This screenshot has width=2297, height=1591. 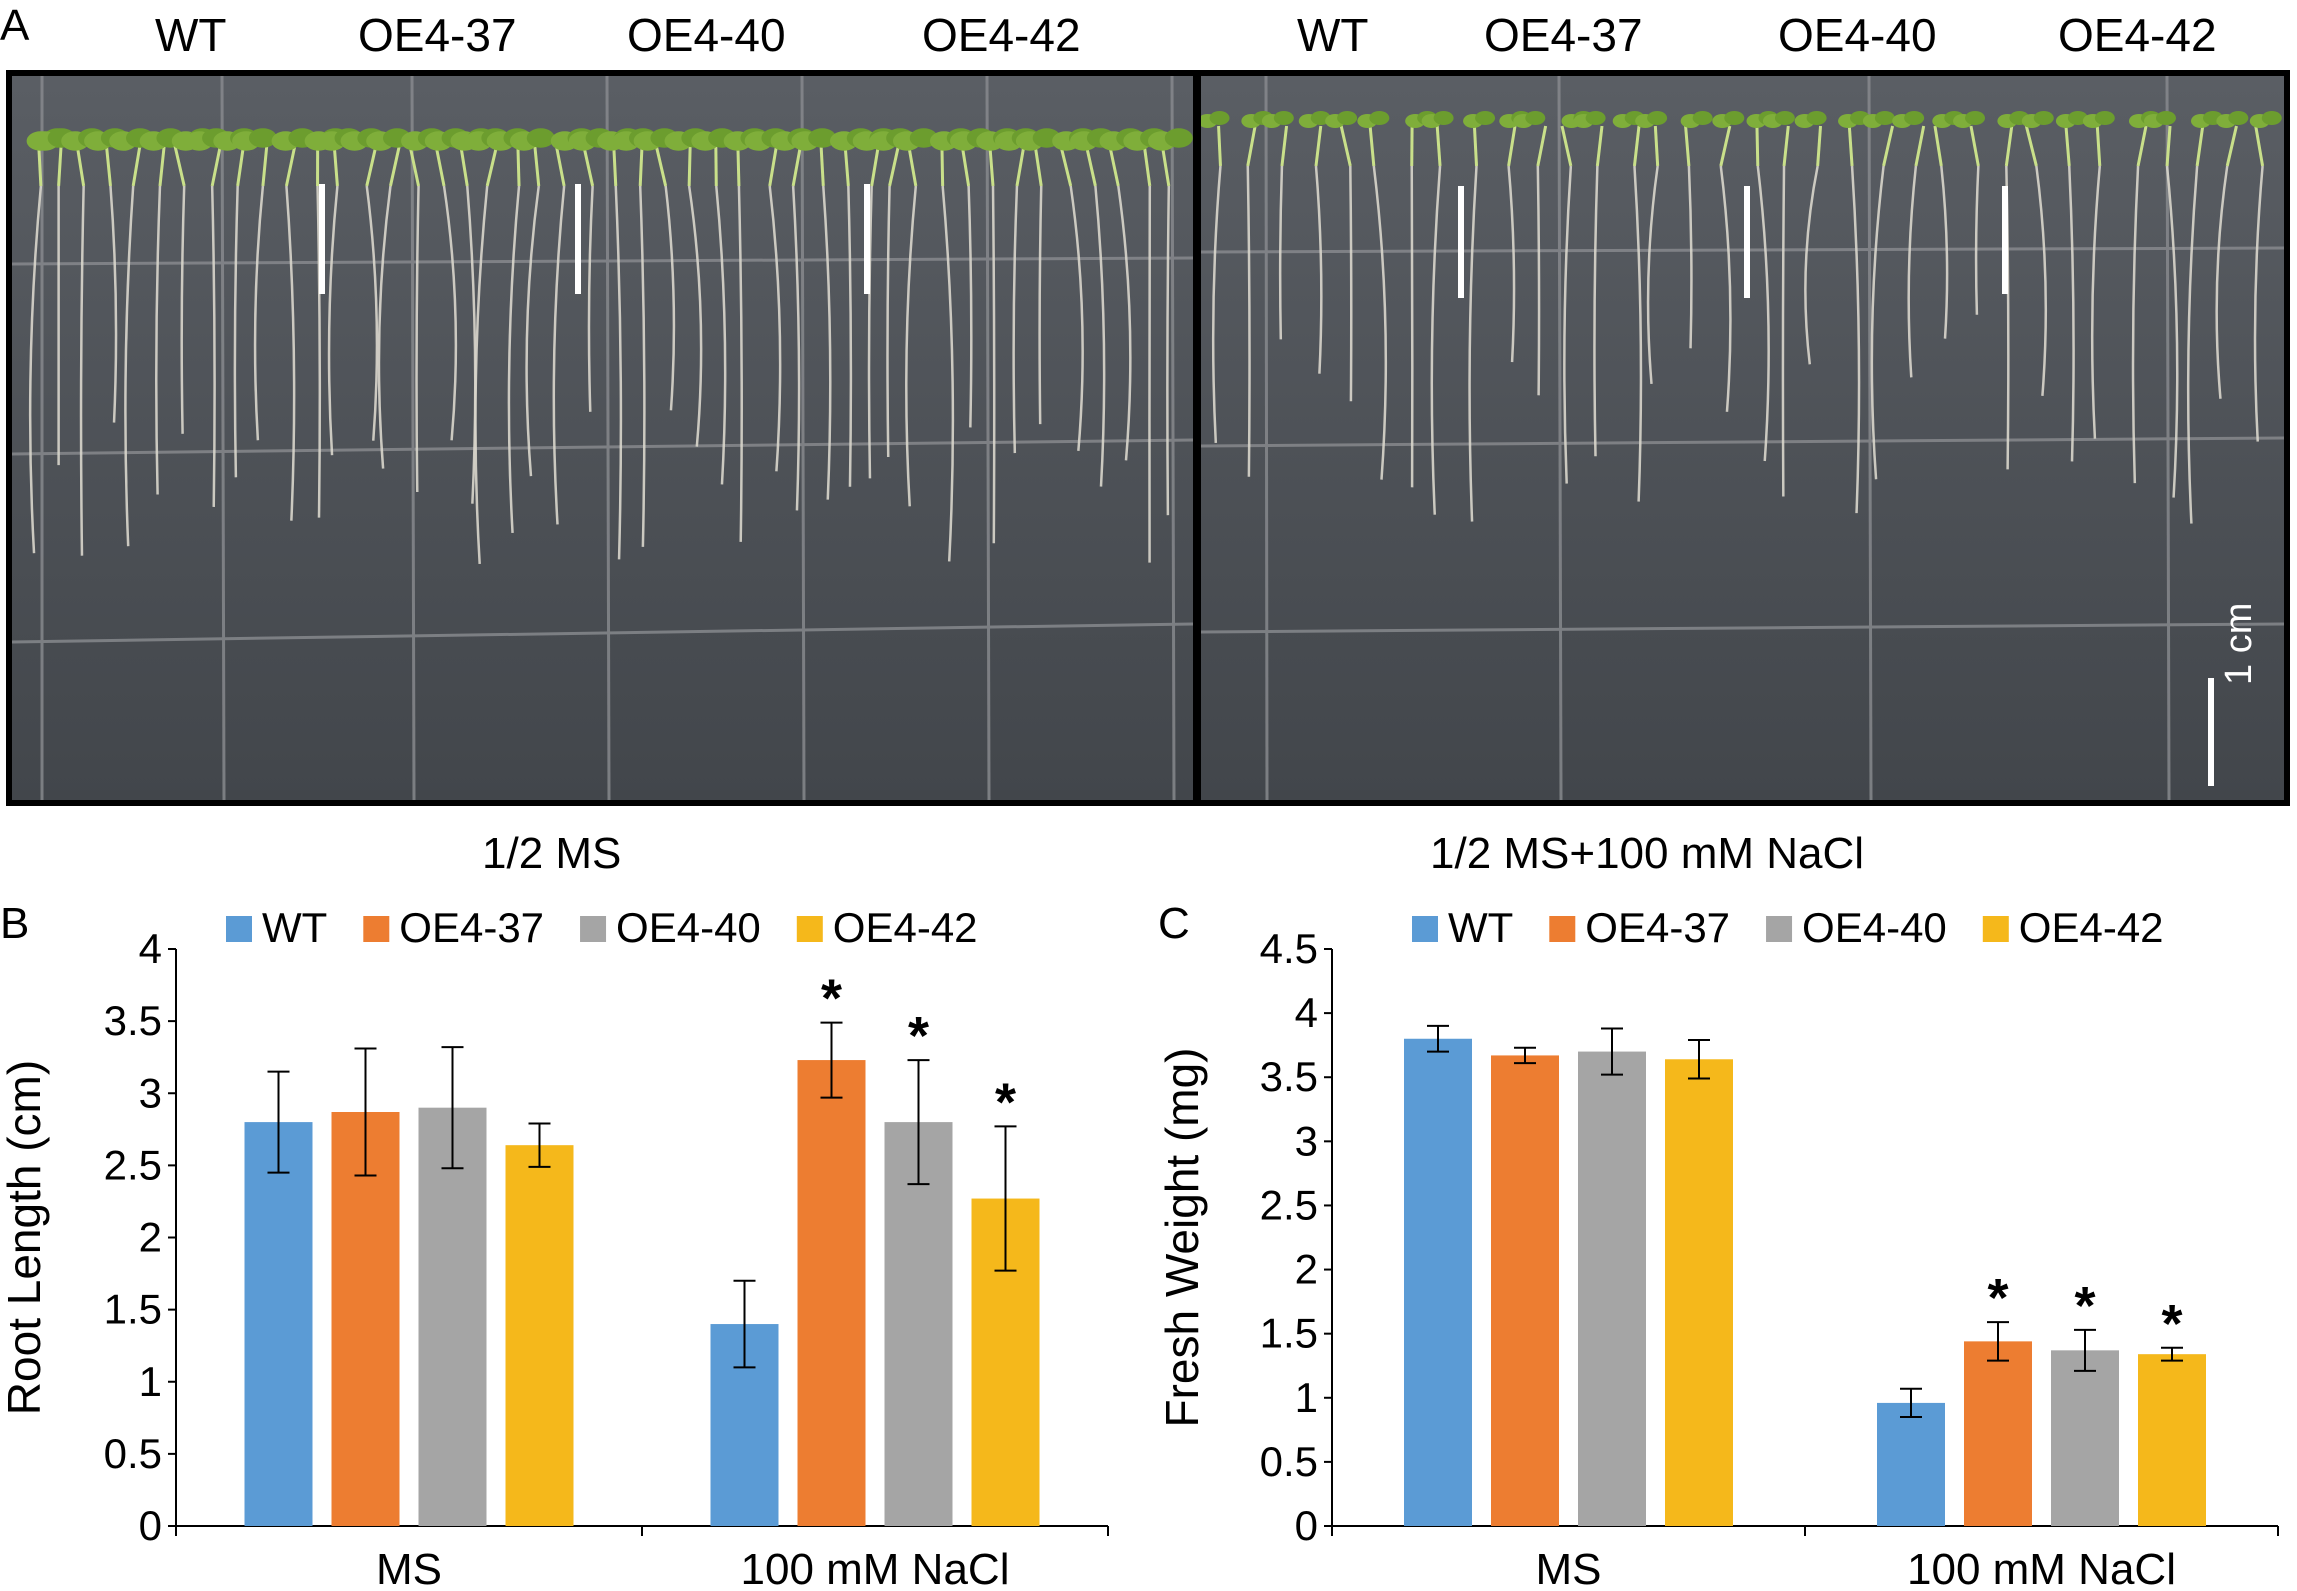 I want to click on y-tick-label: 0, so click(x=1306, y=1525).